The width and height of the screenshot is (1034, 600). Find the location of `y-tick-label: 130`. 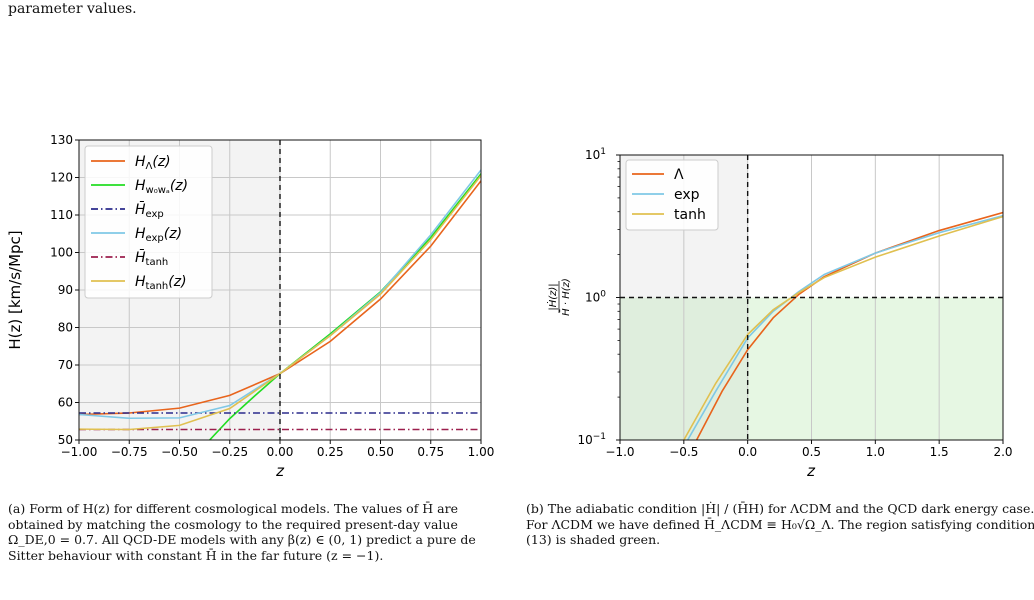

y-tick-label: 130 is located at coordinates (61, 140).